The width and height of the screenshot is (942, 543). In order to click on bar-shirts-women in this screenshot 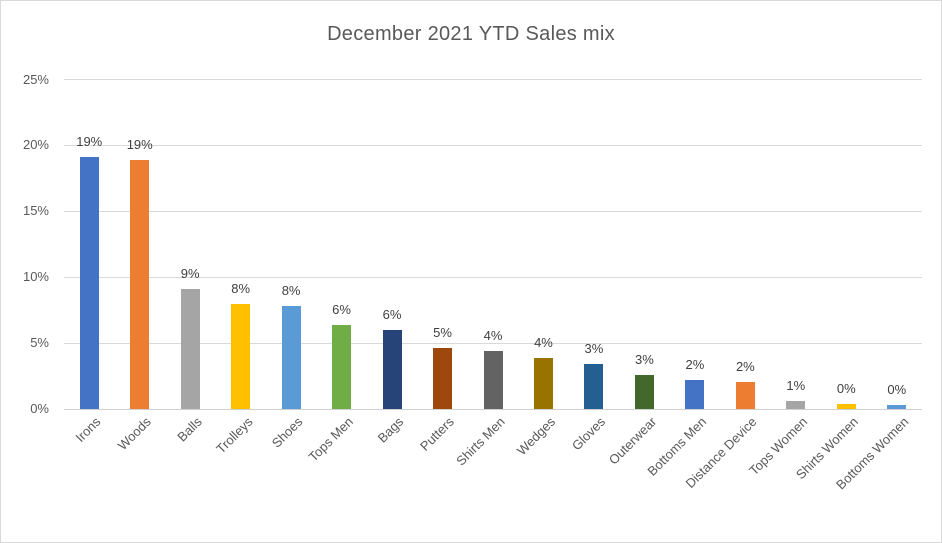, I will do `click(846, 406)`.